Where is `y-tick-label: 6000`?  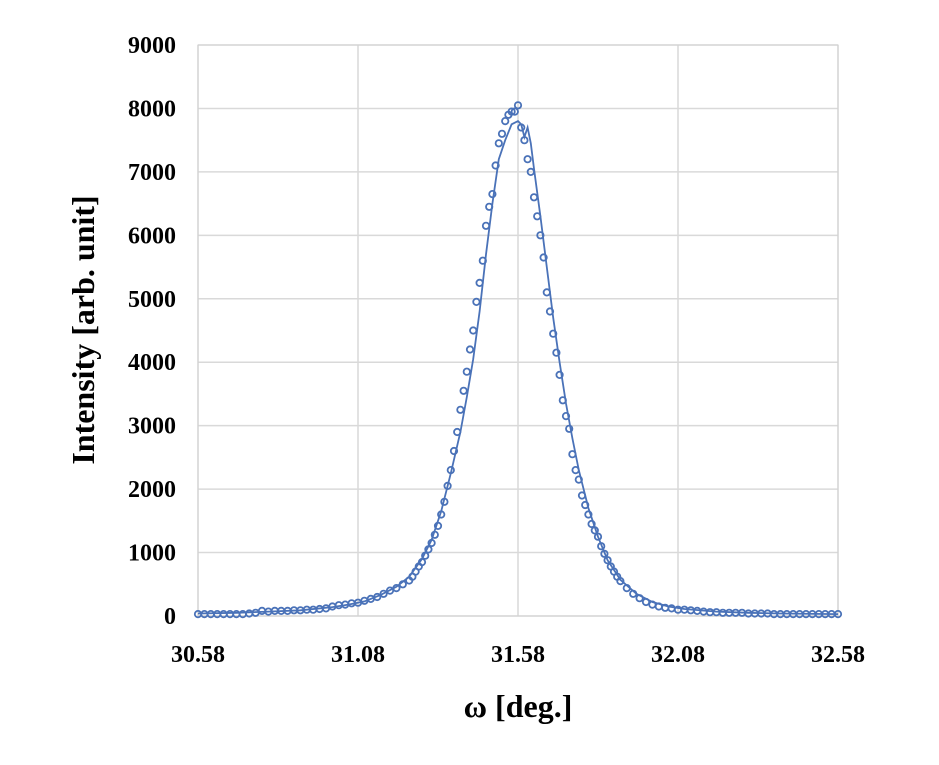
y-tick-label: 6000 is located at coordinates (152, 236).